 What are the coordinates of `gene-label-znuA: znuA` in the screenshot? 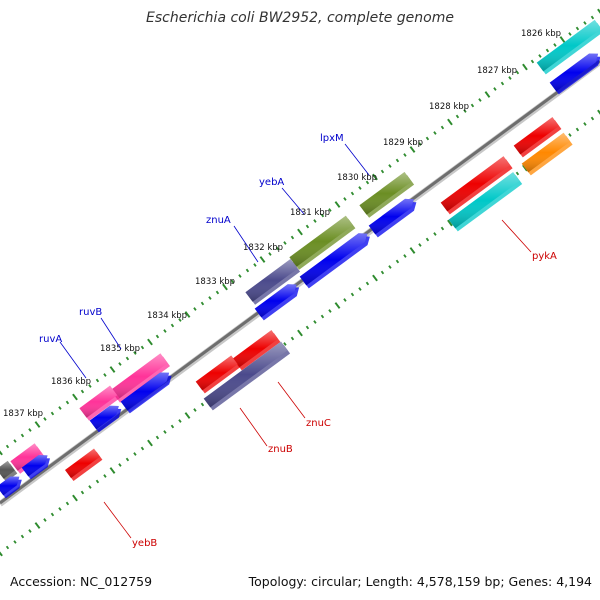 It's located at (218, 220).